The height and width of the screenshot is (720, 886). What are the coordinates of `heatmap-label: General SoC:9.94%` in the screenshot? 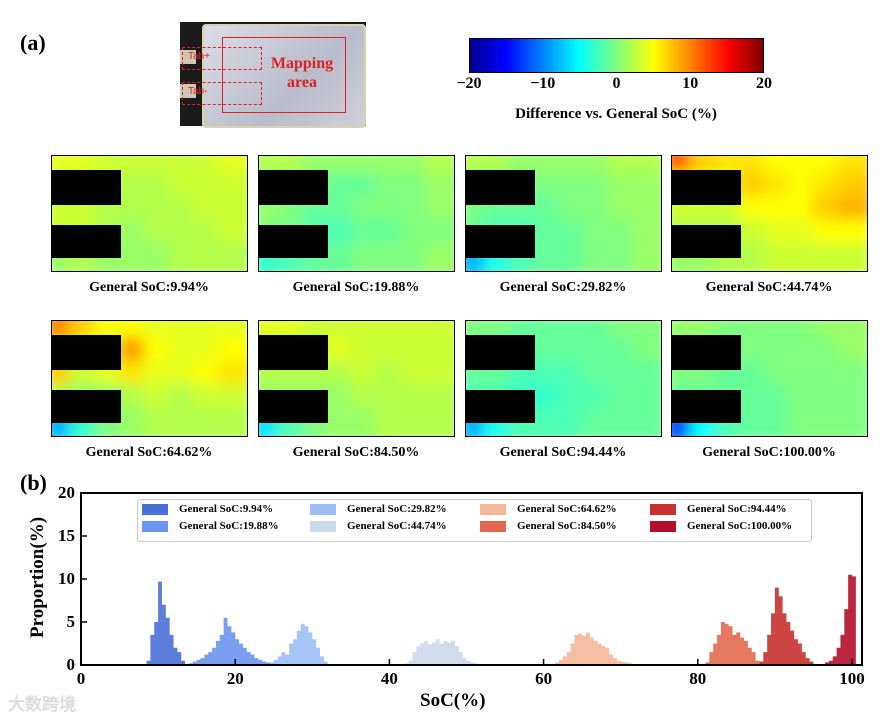 It's located at (149, 287).